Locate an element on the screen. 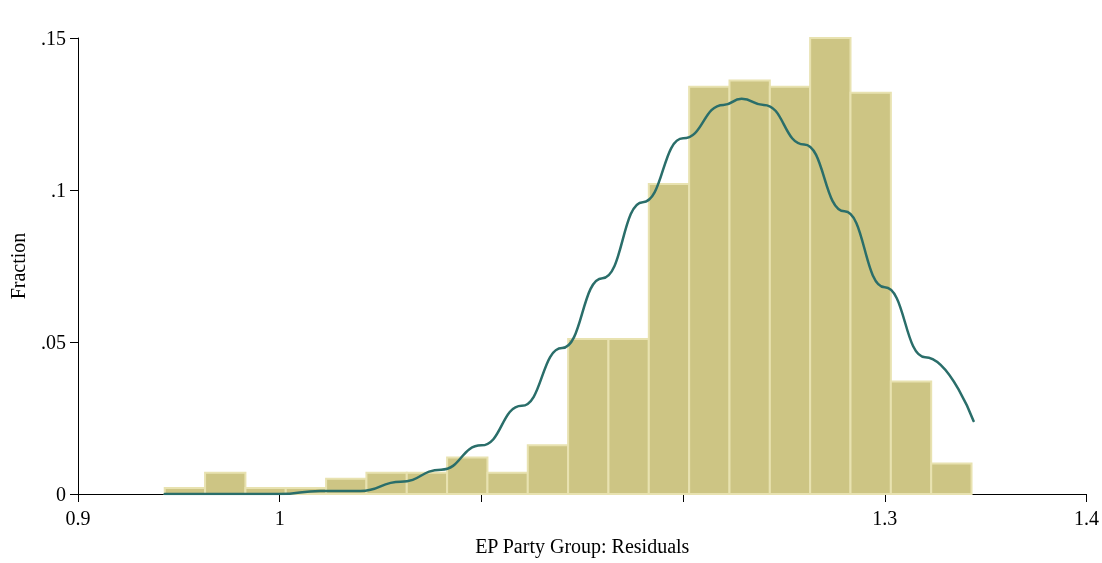 This screenshot has width=1102, height=563. y-axis-title: Fraction is located at coordinates (18, 266).